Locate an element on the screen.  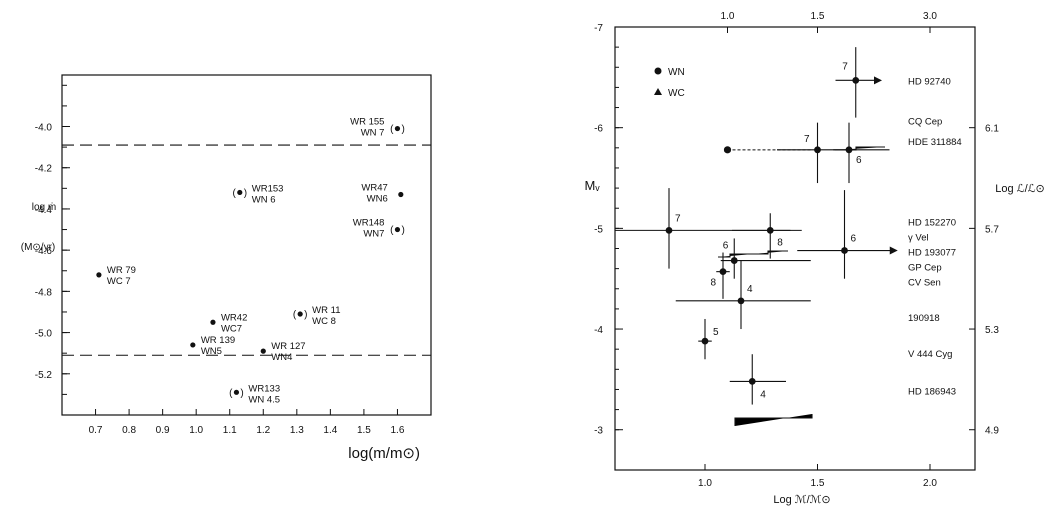
star-name-label: HD 152270 is located at coordinates (932, 222).